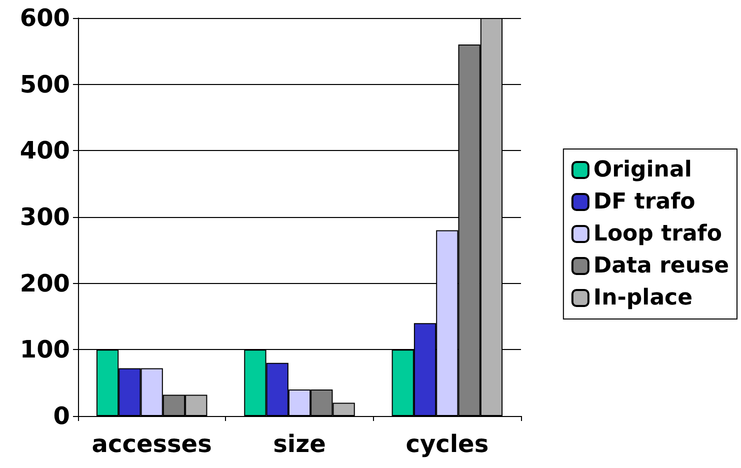 The width and height of the screenshot is (741, 468). I want to click on legend-label: Data reuse, so click(661, 266).